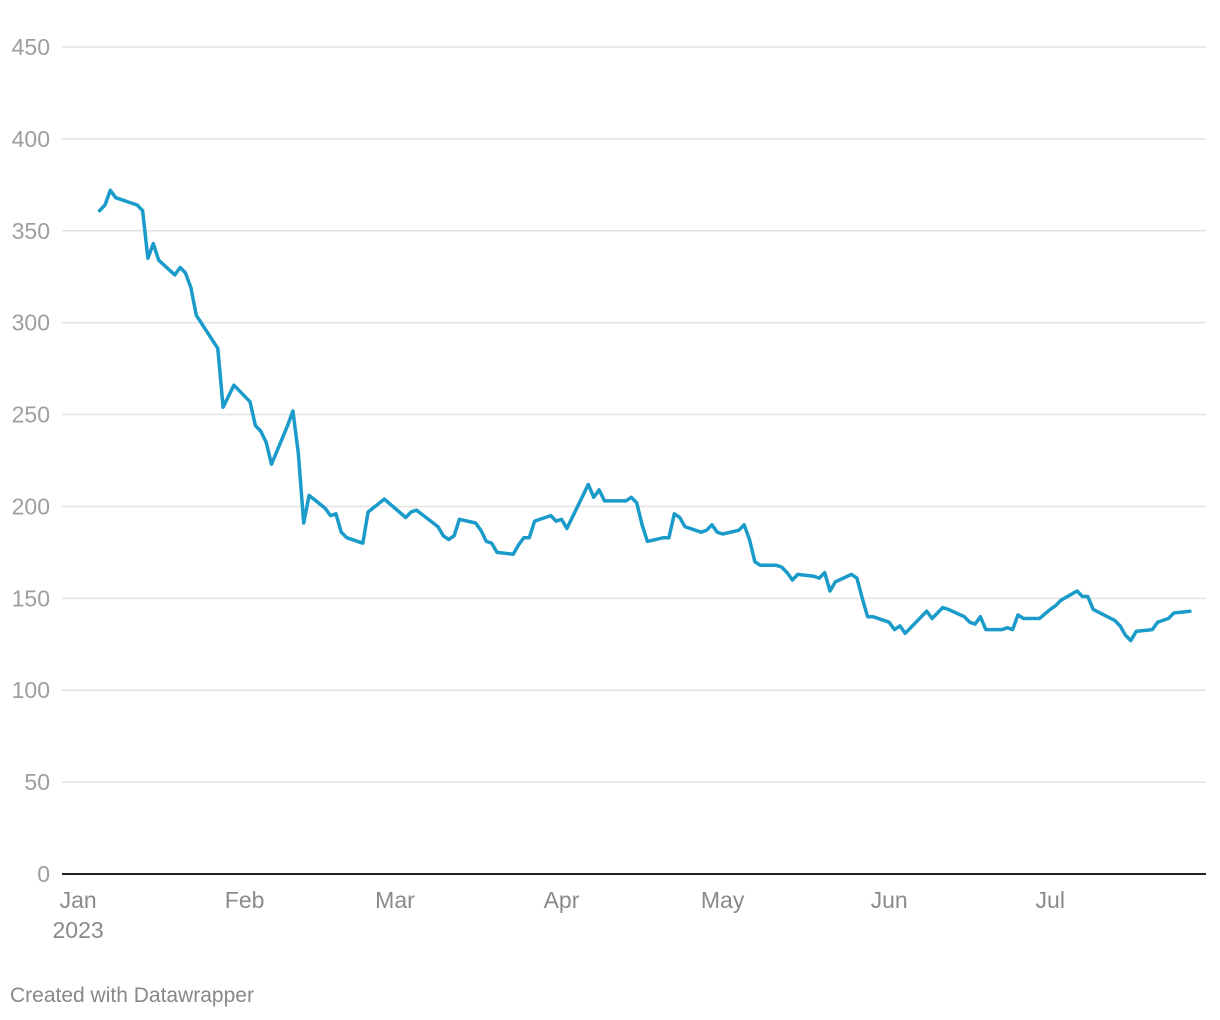 Image resolution: width=1220 pixels, height=1020 pixels. I want to click on y-tick-label: 50, so click(37, 782).